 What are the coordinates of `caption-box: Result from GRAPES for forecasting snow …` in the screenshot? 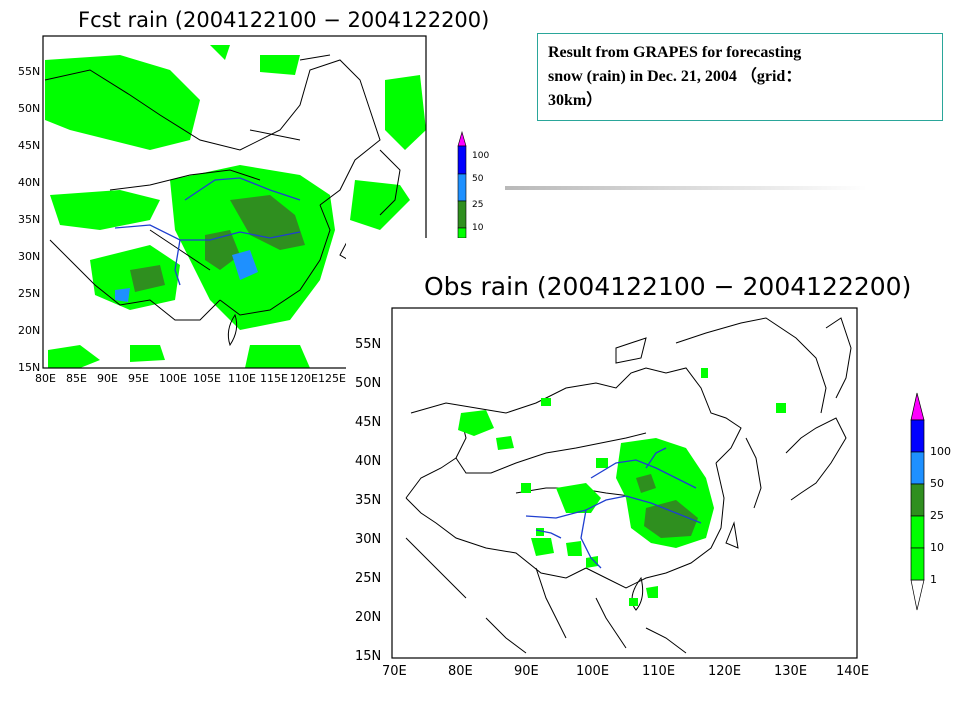 It's located at (740, 77).